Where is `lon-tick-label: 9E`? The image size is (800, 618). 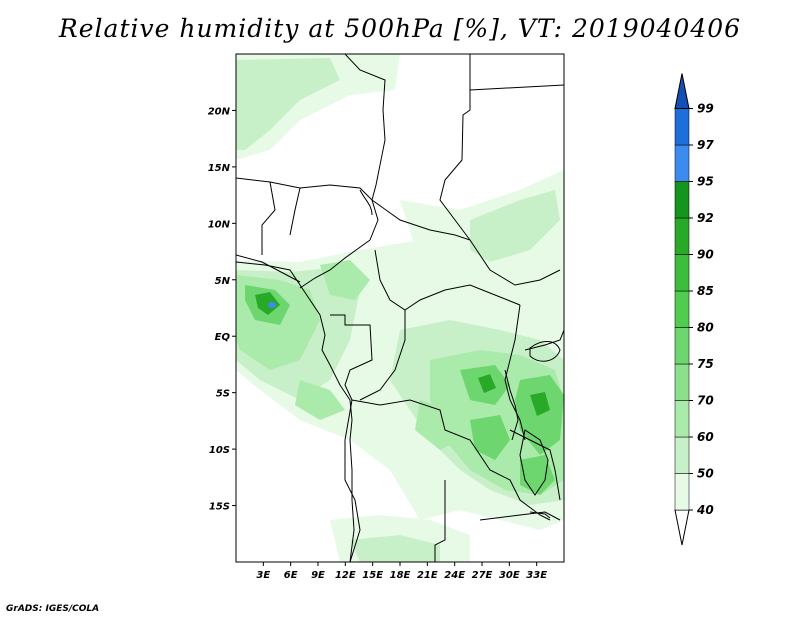 lon-tick-label: 9E is located at coordinates (318, 575).